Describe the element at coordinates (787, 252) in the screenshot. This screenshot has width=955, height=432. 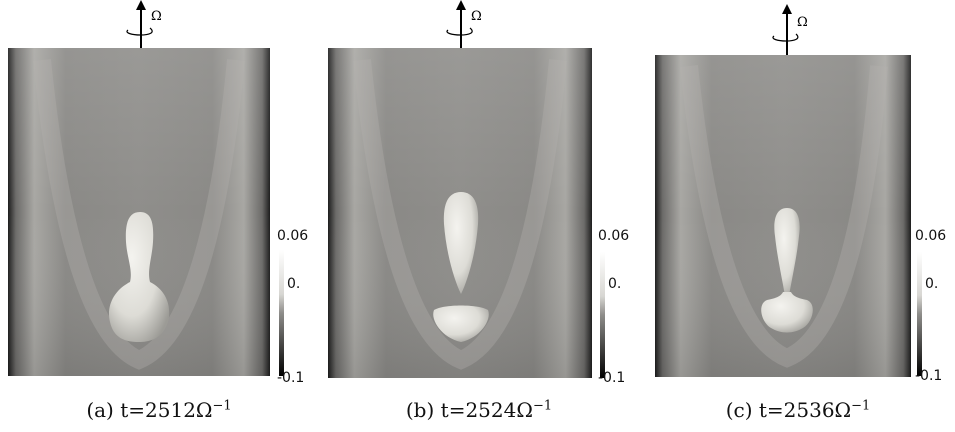
I see `upper-drop-c` at that location.